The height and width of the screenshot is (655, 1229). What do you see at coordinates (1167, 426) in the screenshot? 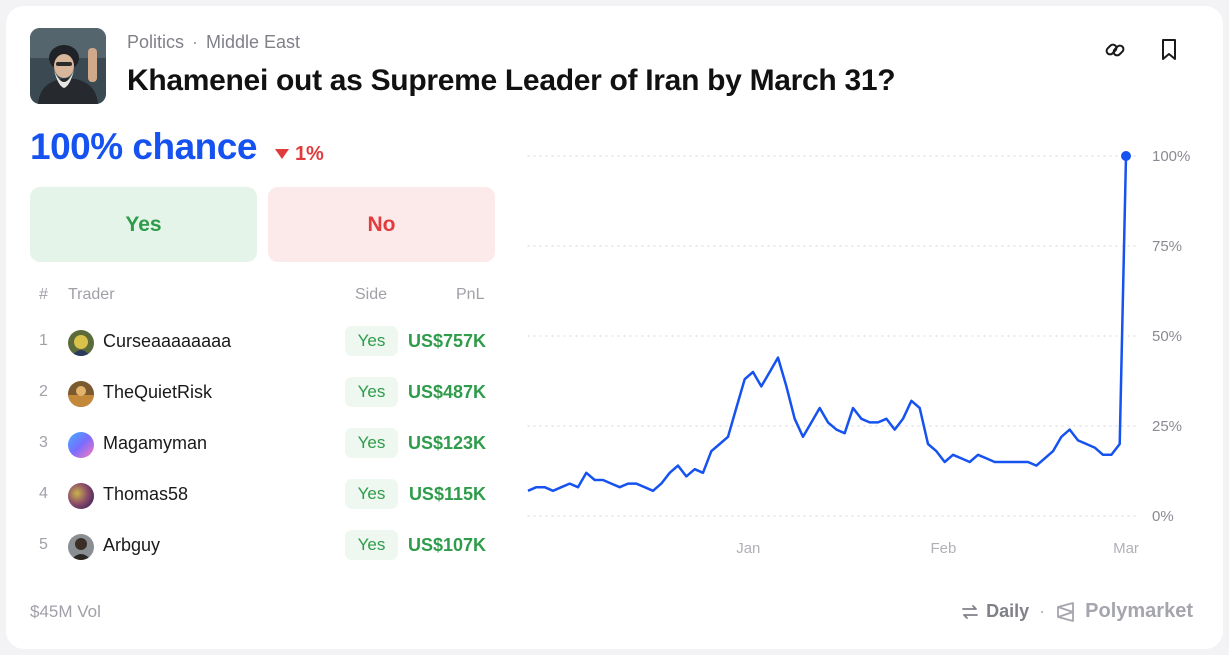
I see `y-tick-label: 25%` at bounding box center [1167, 426].